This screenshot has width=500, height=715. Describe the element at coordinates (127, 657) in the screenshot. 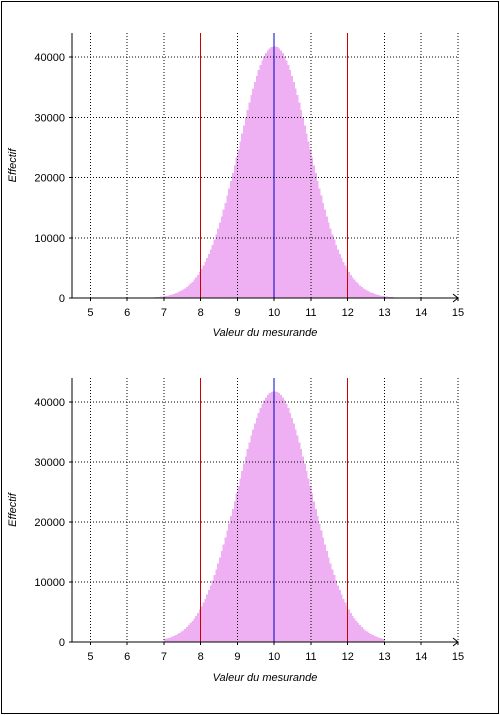

I see `x-tick-label: 6` at that location.